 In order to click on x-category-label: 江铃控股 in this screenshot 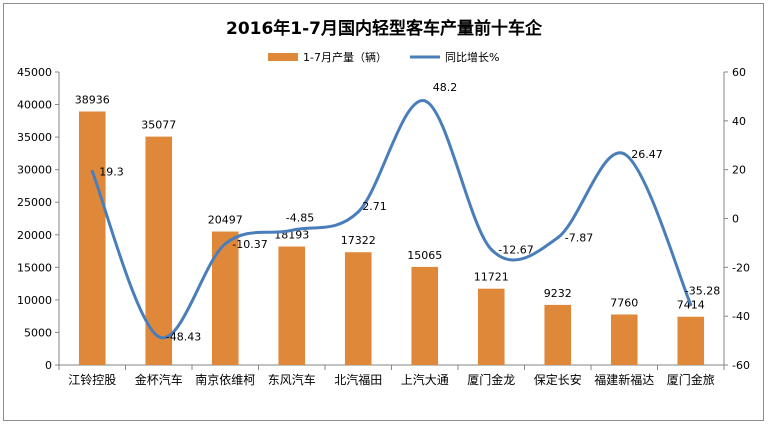, I will do `click(92, 379)`.